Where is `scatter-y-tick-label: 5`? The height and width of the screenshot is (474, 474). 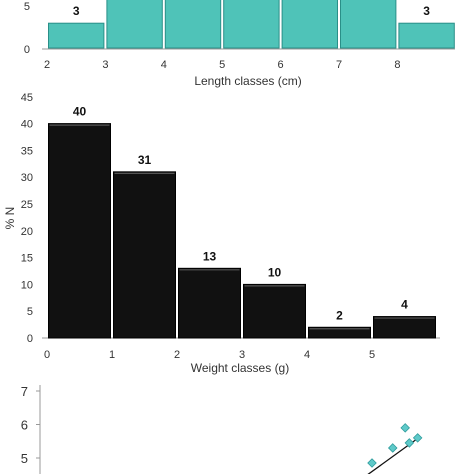 scatter-y-tick-label: 5 is located at coordinates (24, 458).